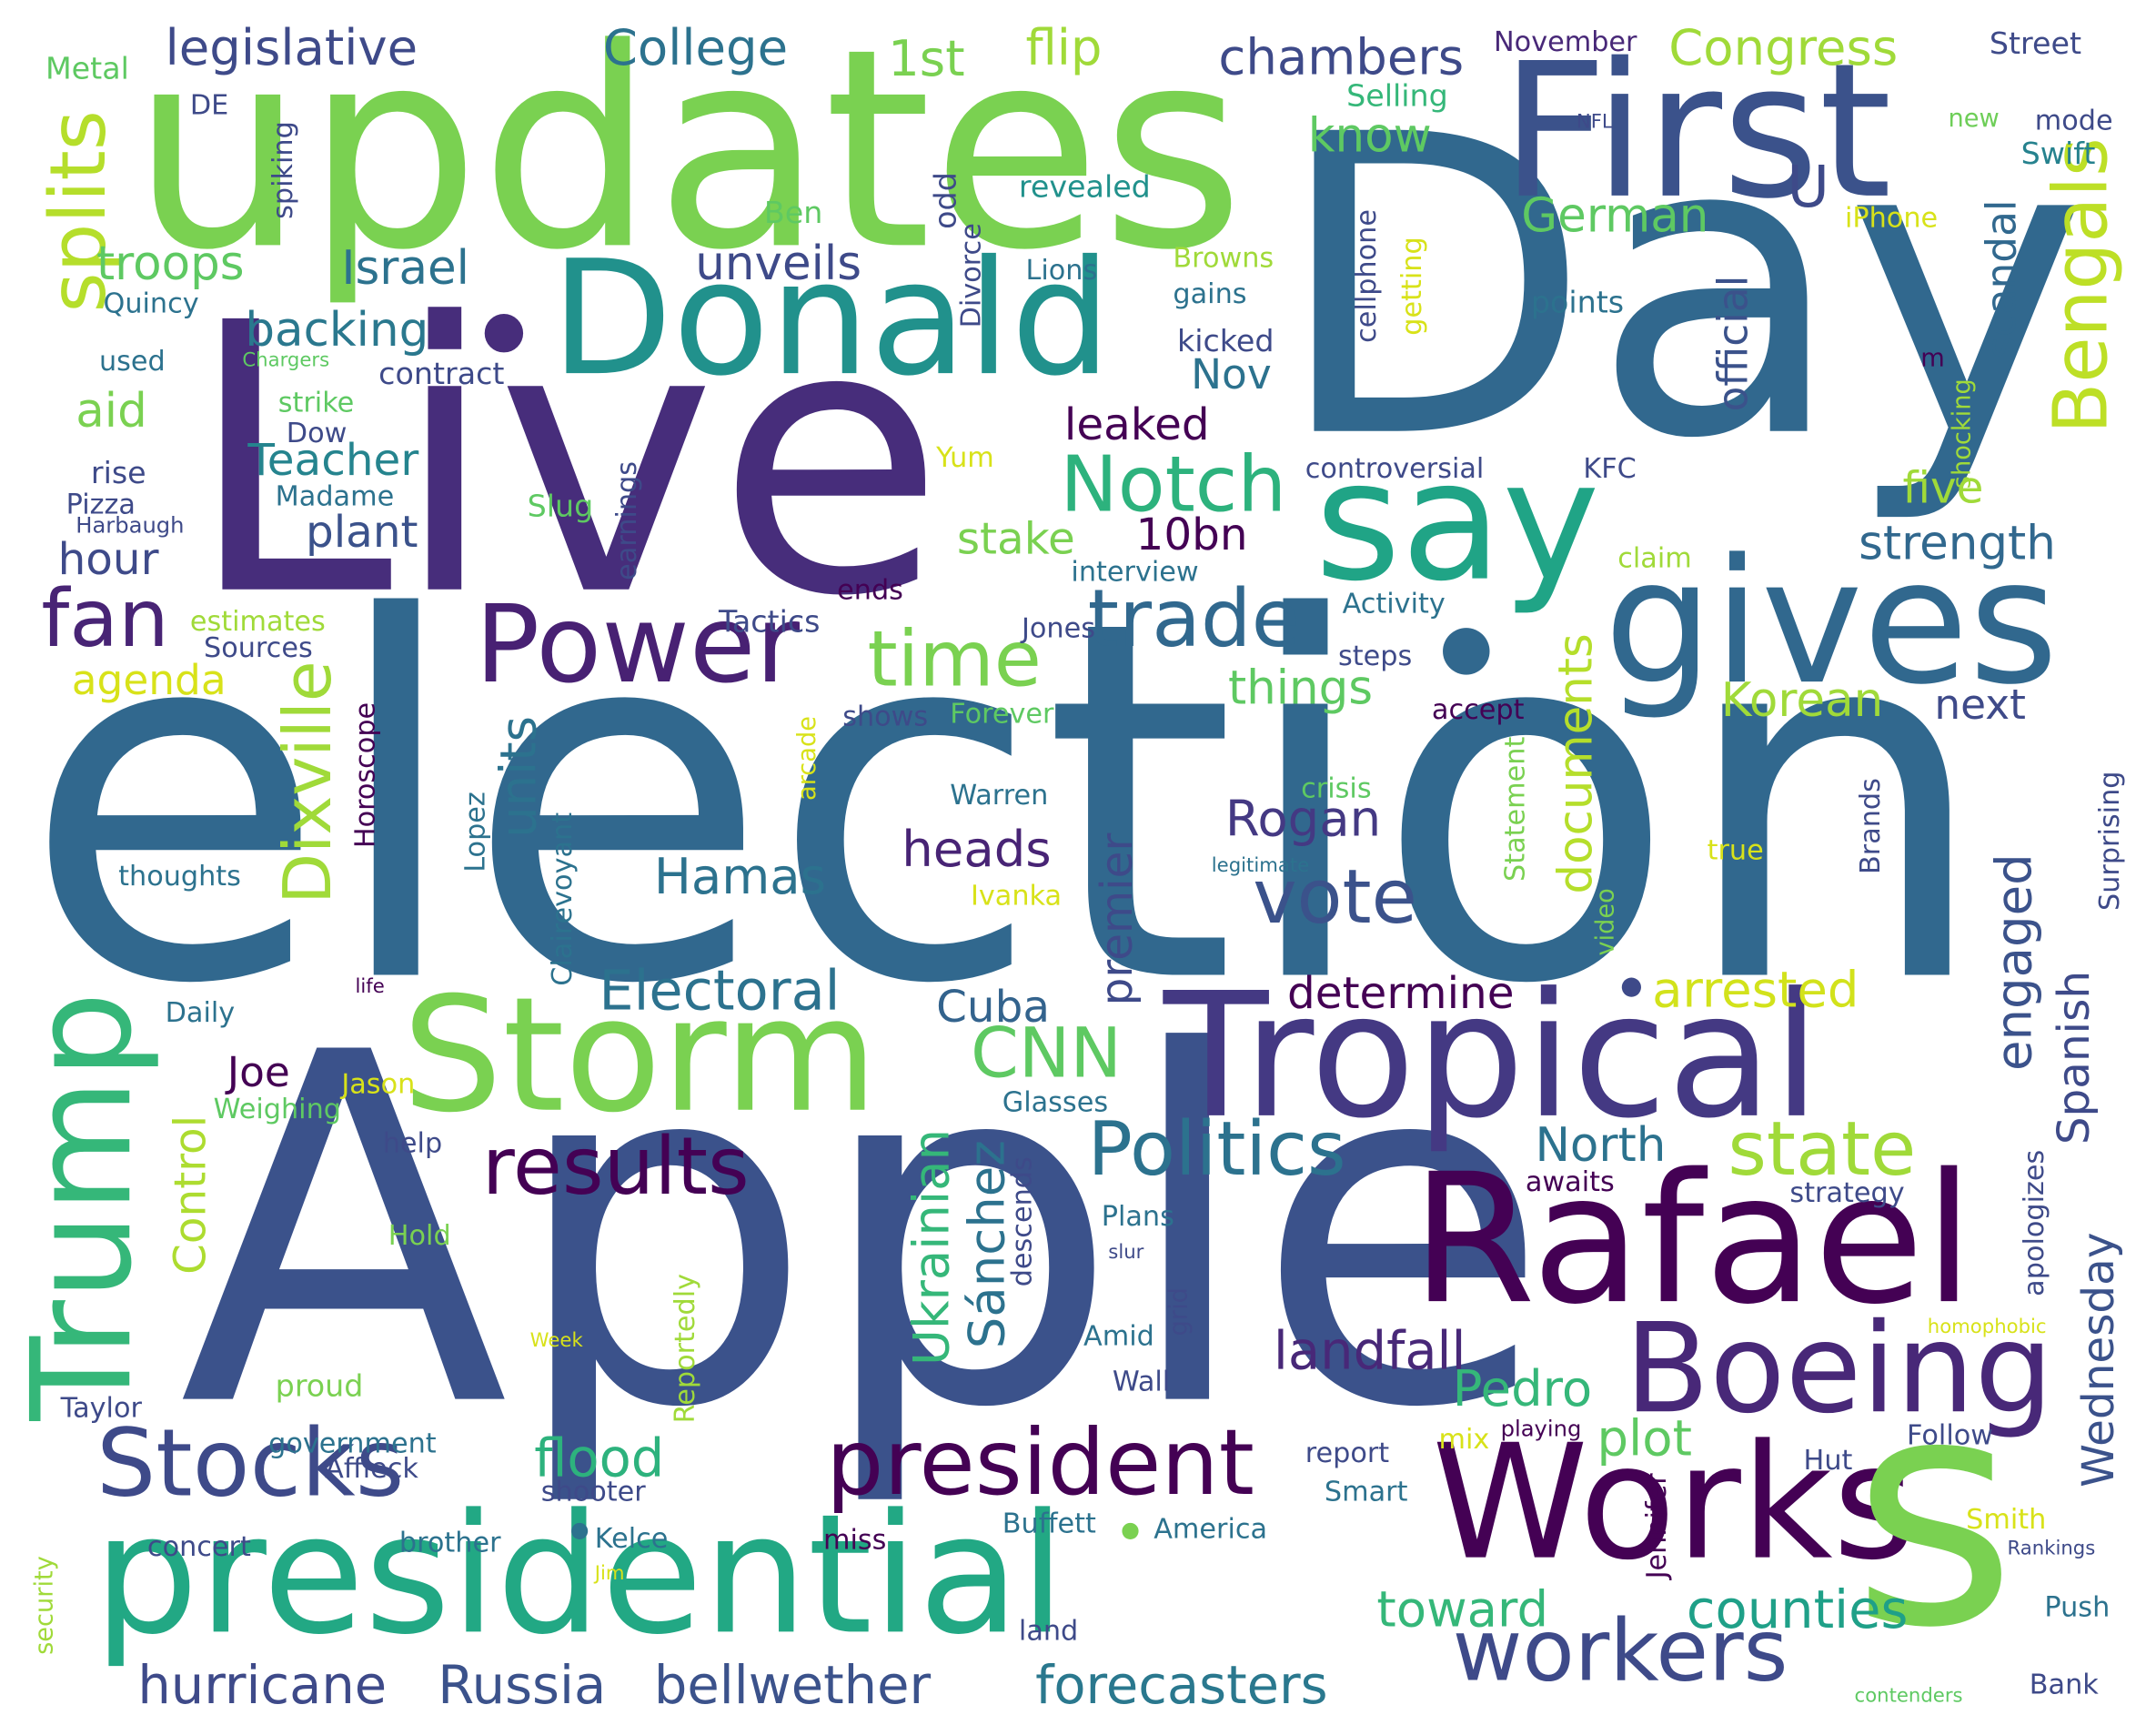 The height and width of the screenshot is (1735, 2156). What do you see at coordinates (190, 1195) in the screenshot?
I see `word: Control` at bounding box center [190, 1195].